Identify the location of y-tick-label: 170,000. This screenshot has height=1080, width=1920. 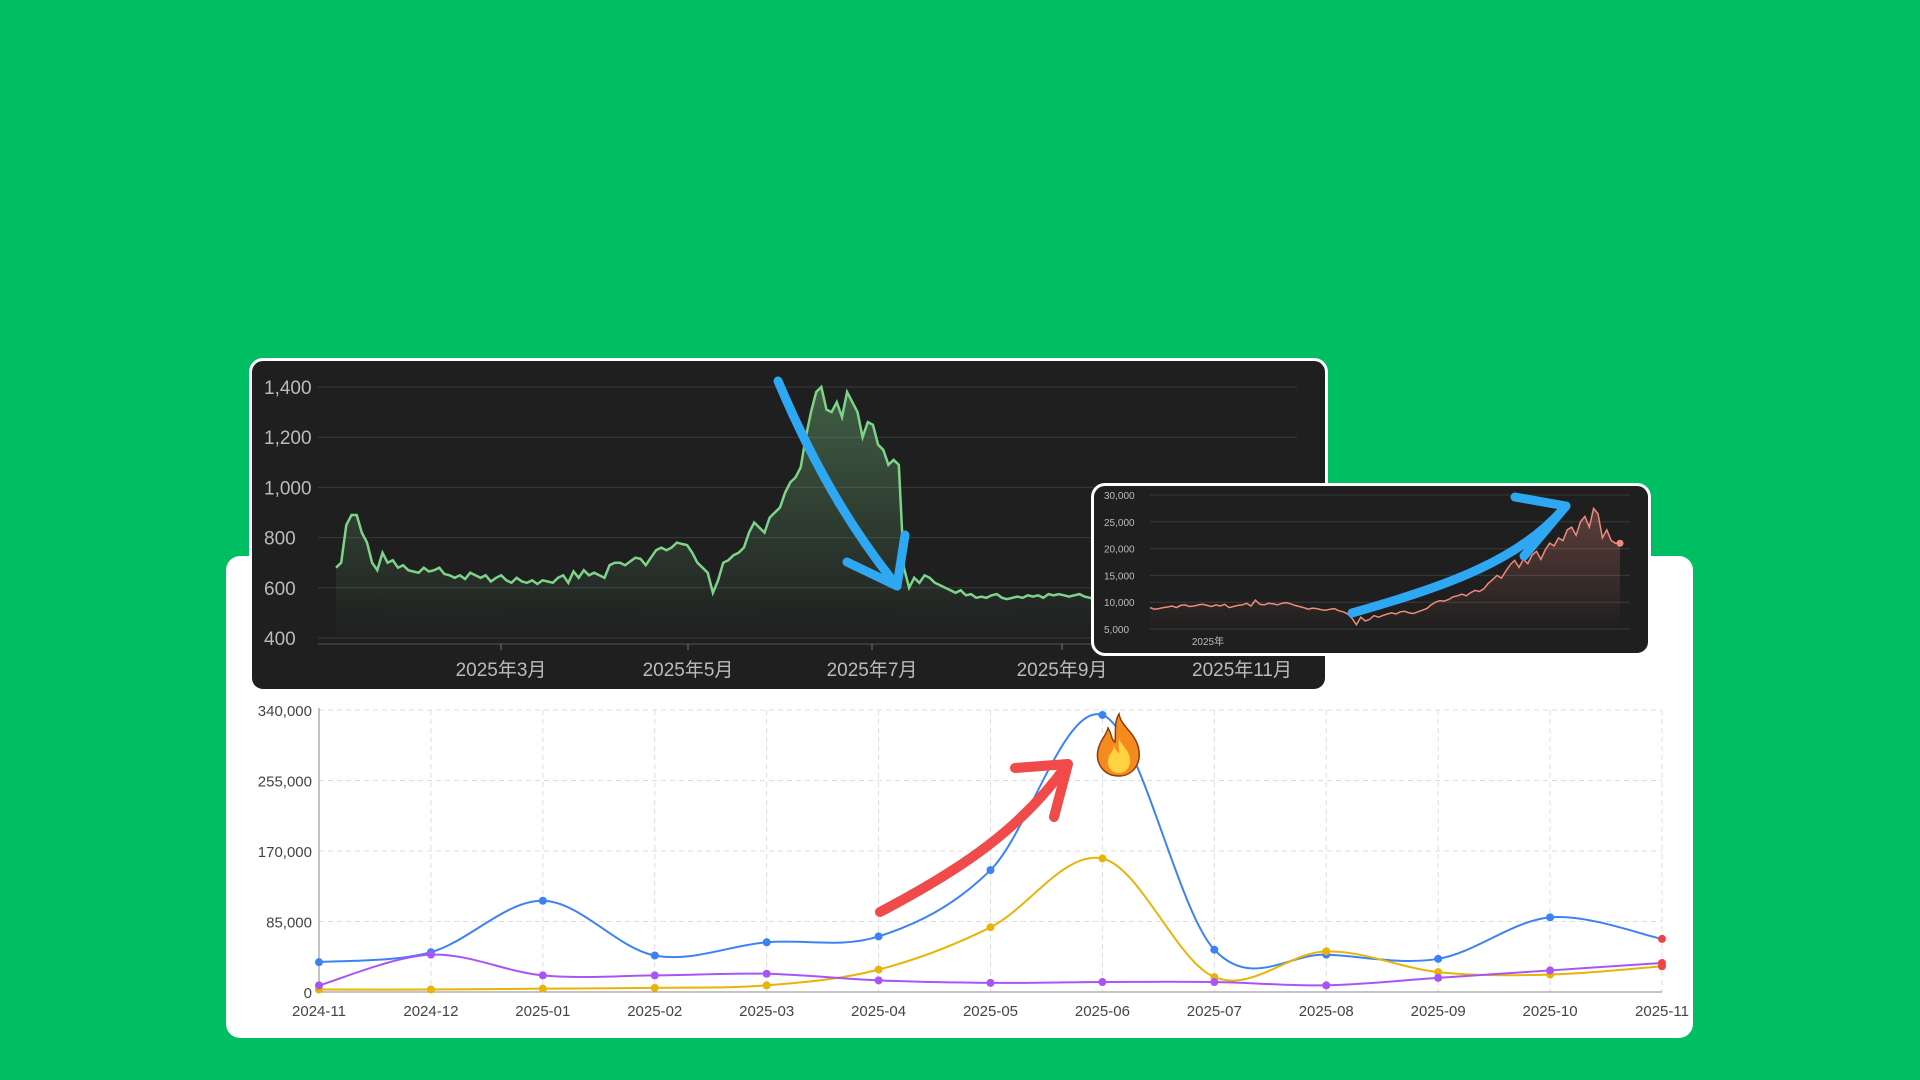
(285, 852).